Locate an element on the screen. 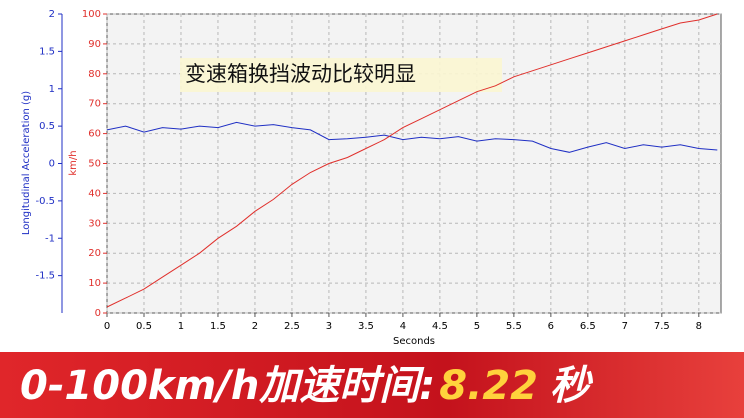 Image resolution: width=744 pixels, height=418 pixels. y2-axis-label: km/h is located at coordinates (73, 162).